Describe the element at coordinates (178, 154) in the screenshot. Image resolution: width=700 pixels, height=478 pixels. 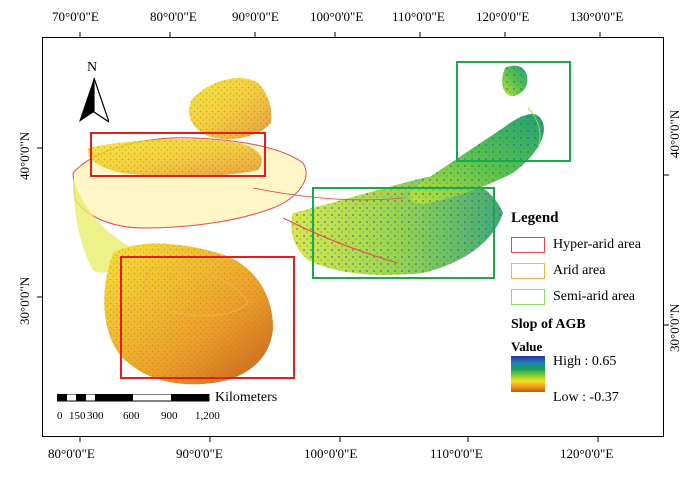
I see `hyper-arid-north-box` at that location.